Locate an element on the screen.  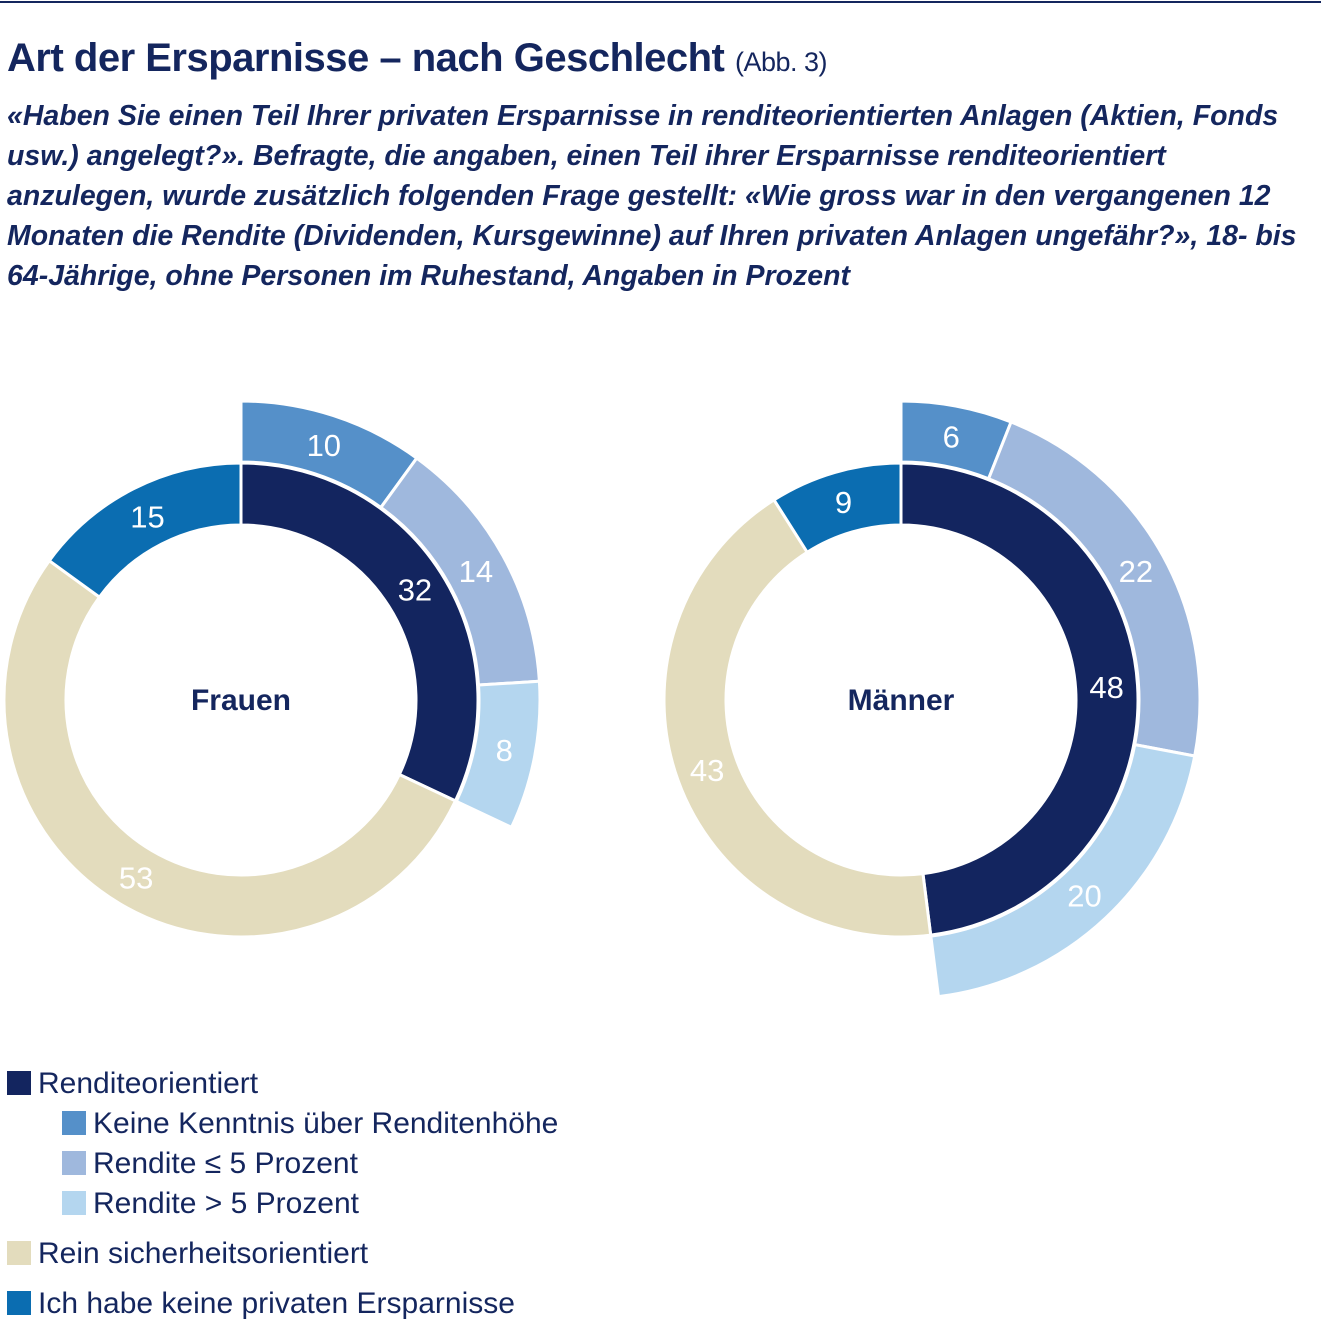
legend-item: Rendite > 5 Prozent is located at coordinates (210, 1204).